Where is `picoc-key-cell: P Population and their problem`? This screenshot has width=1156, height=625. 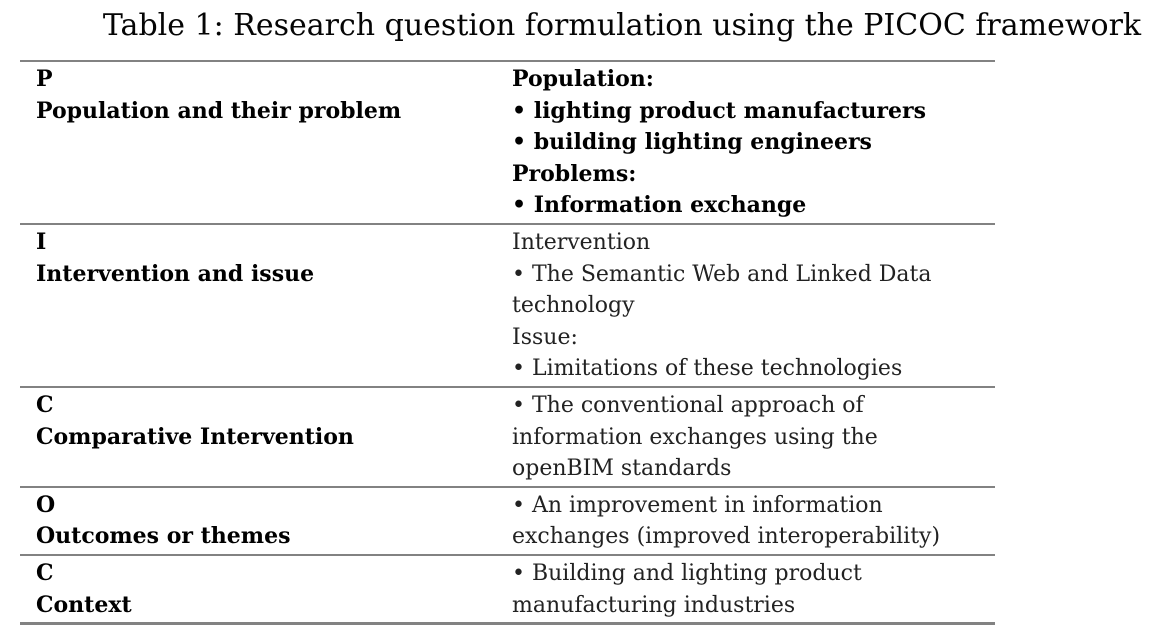
picoc-key-cell: P Population and their problem is located at coordinates (266, 142).